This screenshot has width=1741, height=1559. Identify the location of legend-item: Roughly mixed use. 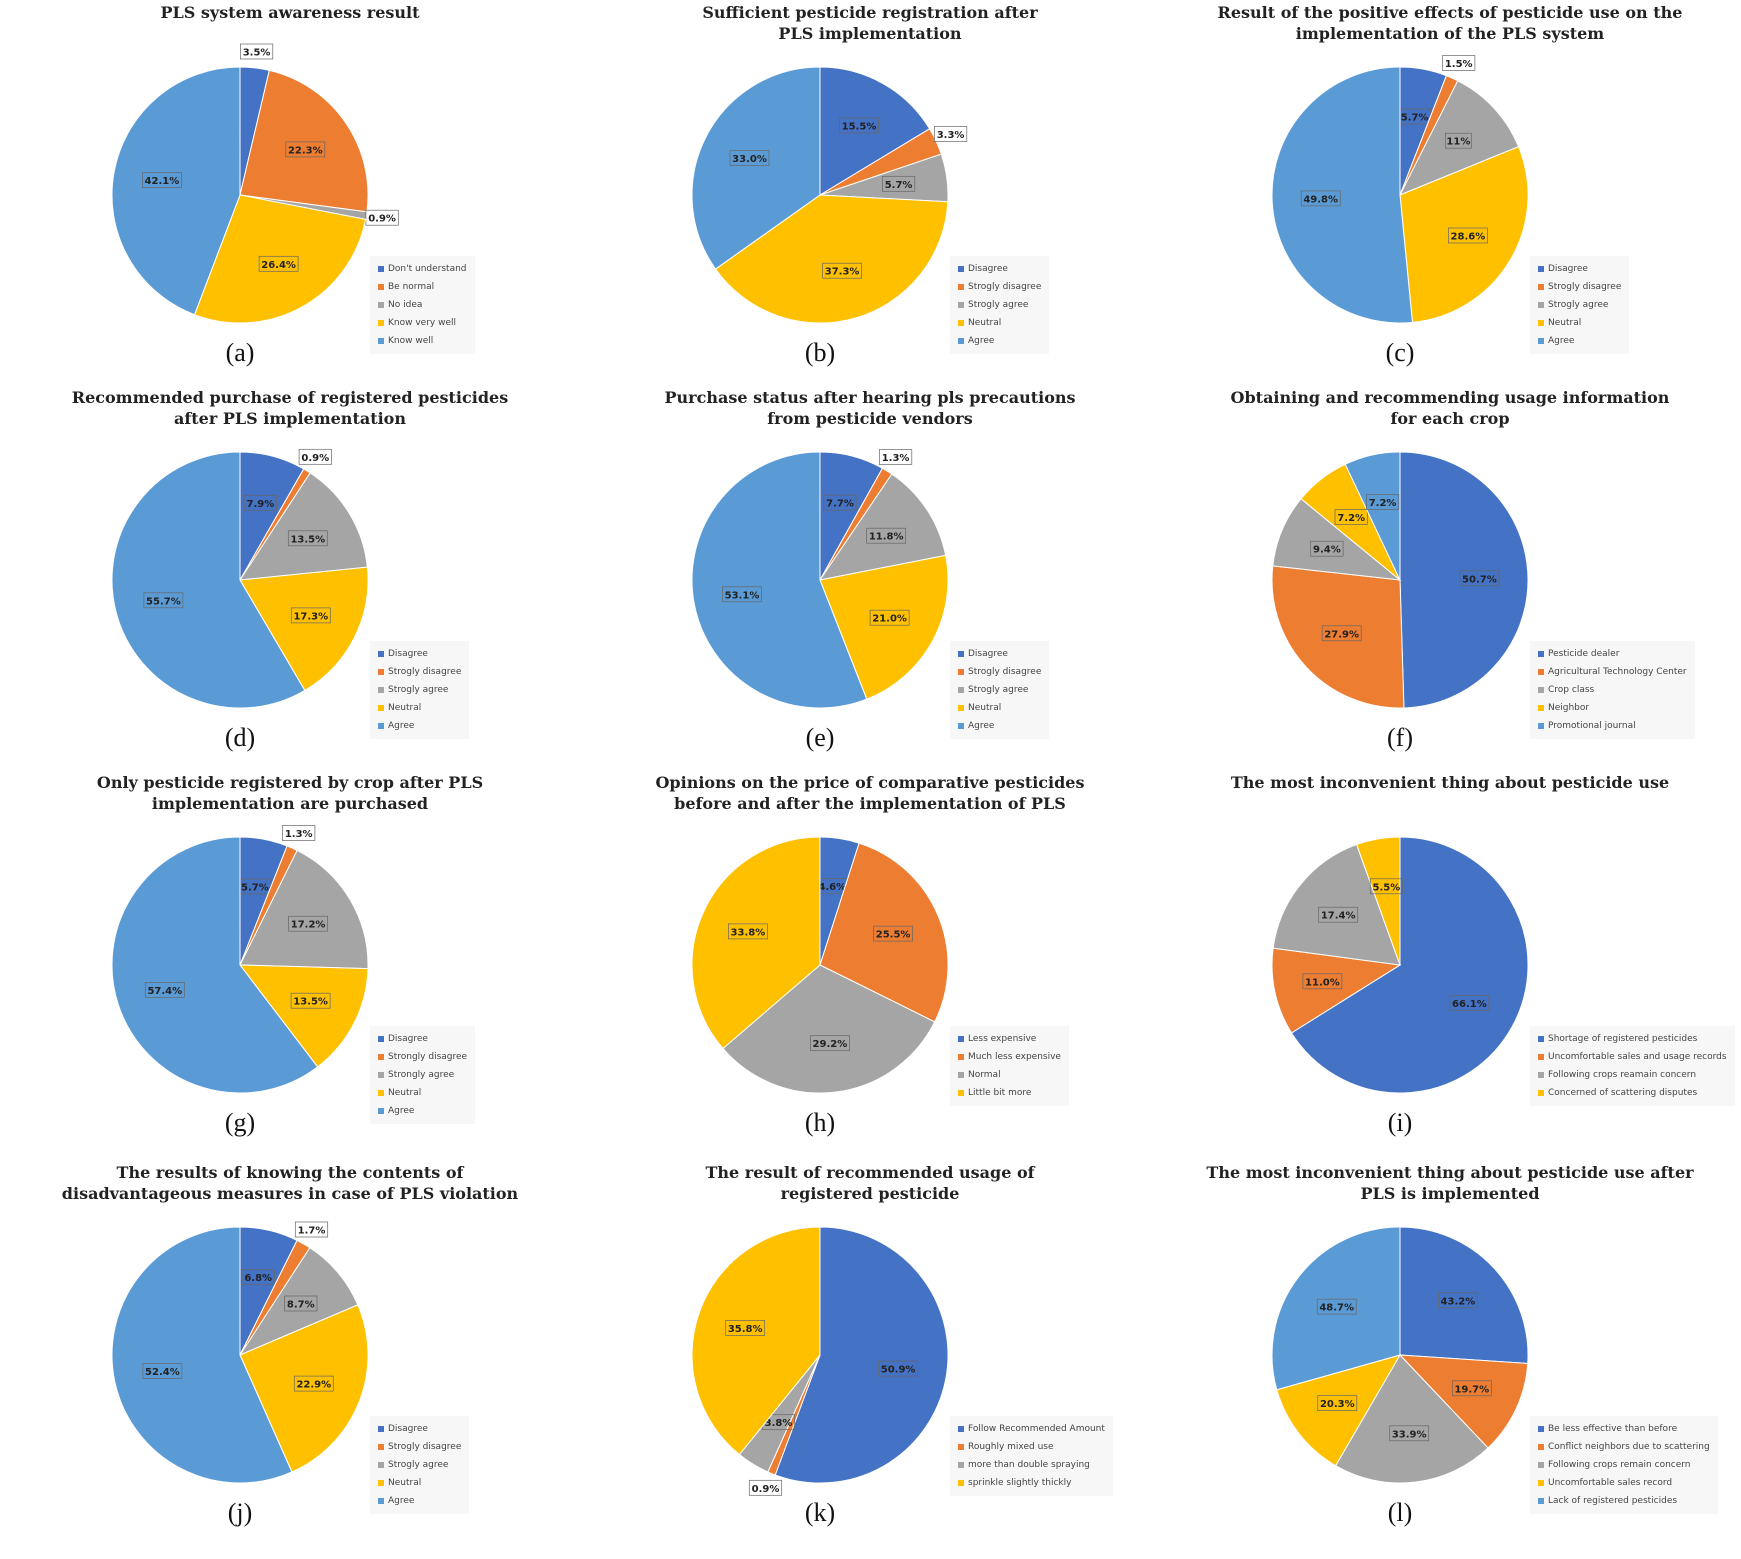
(1031, 1447).